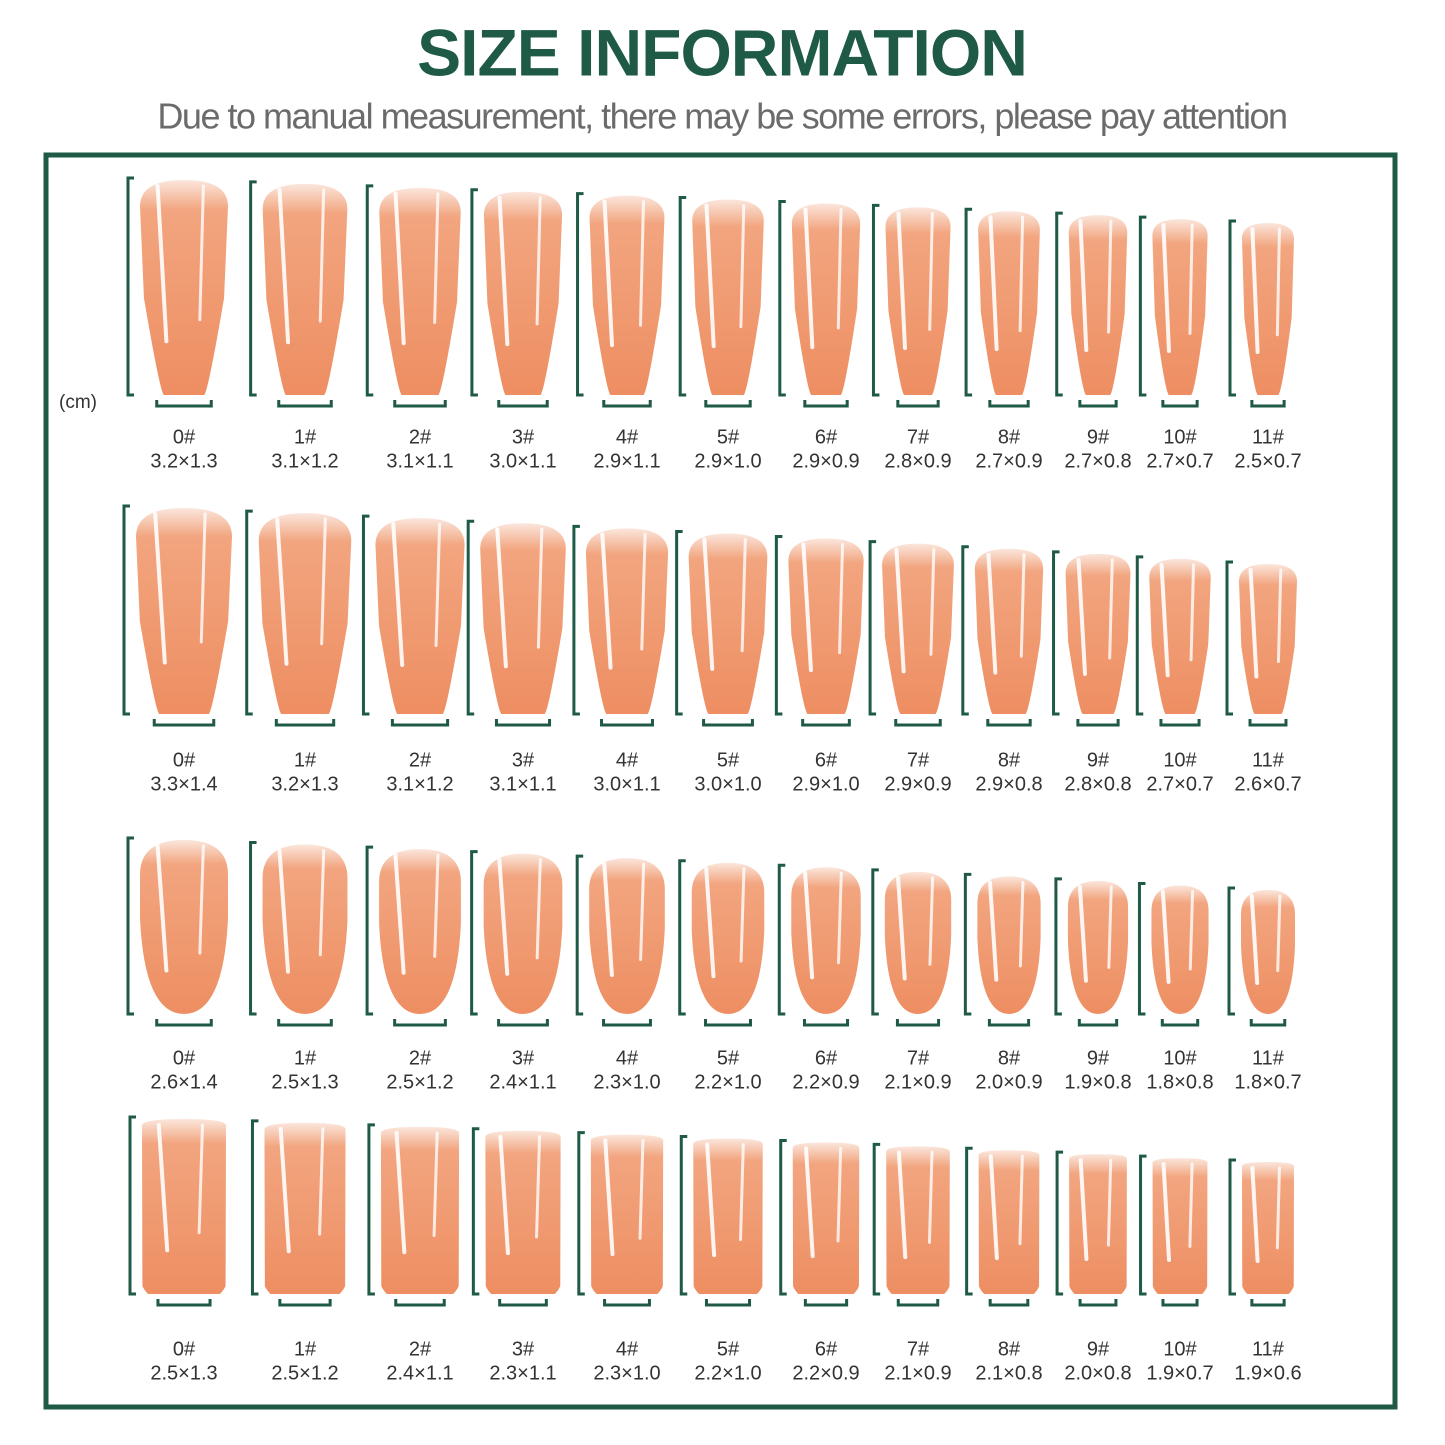 This screenshot has width=1445, height=1445. I want to click on size-value: 2.7×0.8, so click(1097, 461).